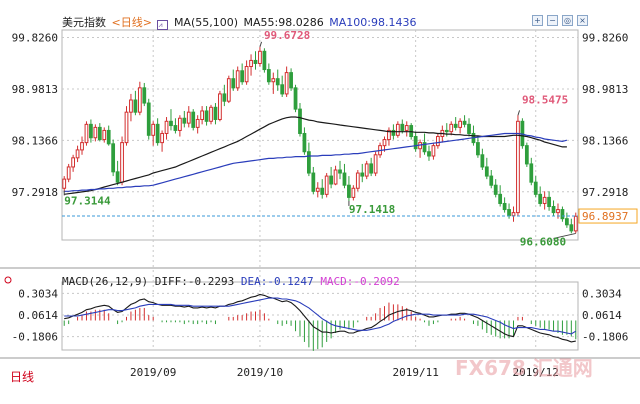 The image size is (640, 404). Describe the element at coordinates (372, 209) in the screenshot. I see `price-annotation: 97.1418` at that location.